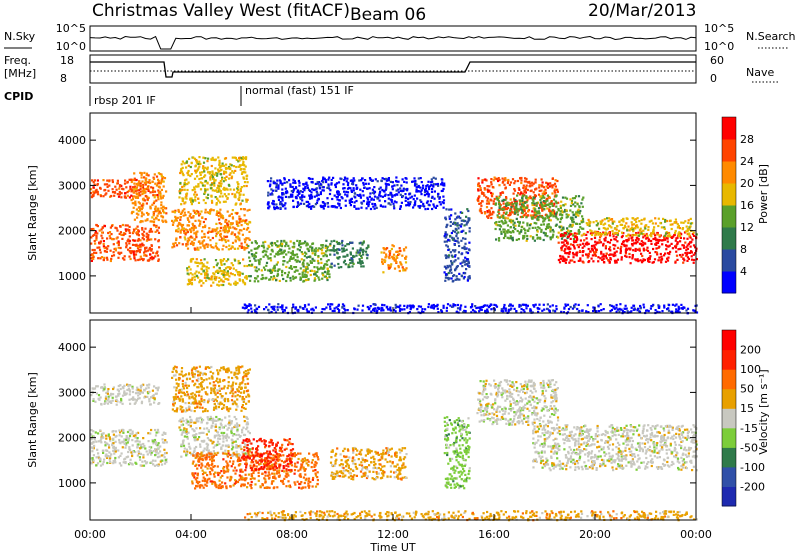 The height and width of the screenshot is (554, 800). I want to click on nave-tick-top: 60, so click(717, 60).